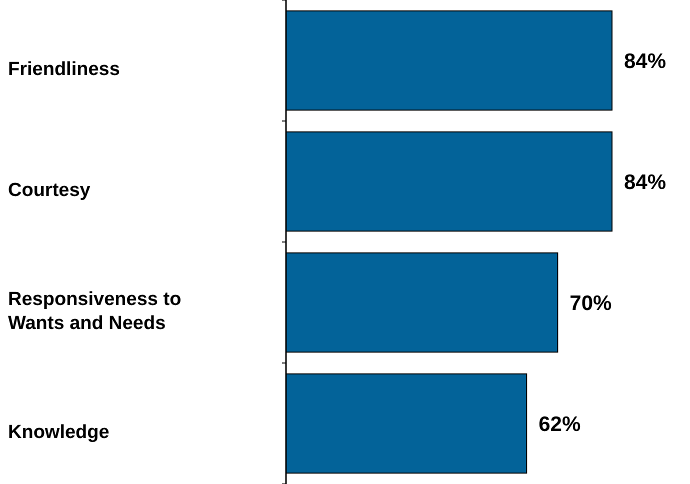 This screenshot has height=484, width=690. What do you see at coordinates (591, 303) in the screenshot?
I see `data-label: 70%` at bounding box center [591, 303].